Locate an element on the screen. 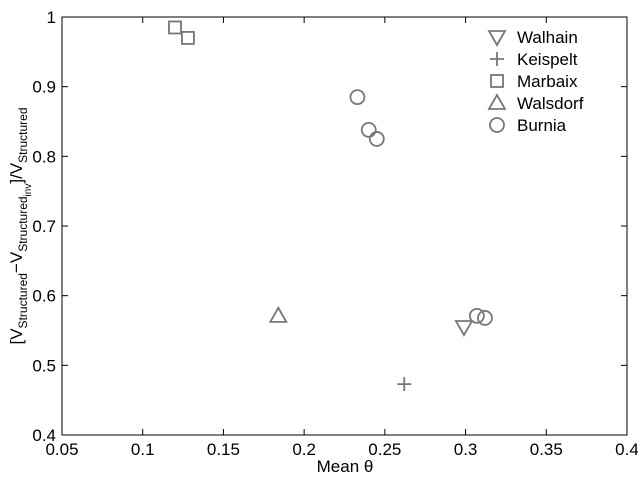 This screenshot has height=483, width=638. y-tick-label: 0.9 is located at coordinates (44, 87).